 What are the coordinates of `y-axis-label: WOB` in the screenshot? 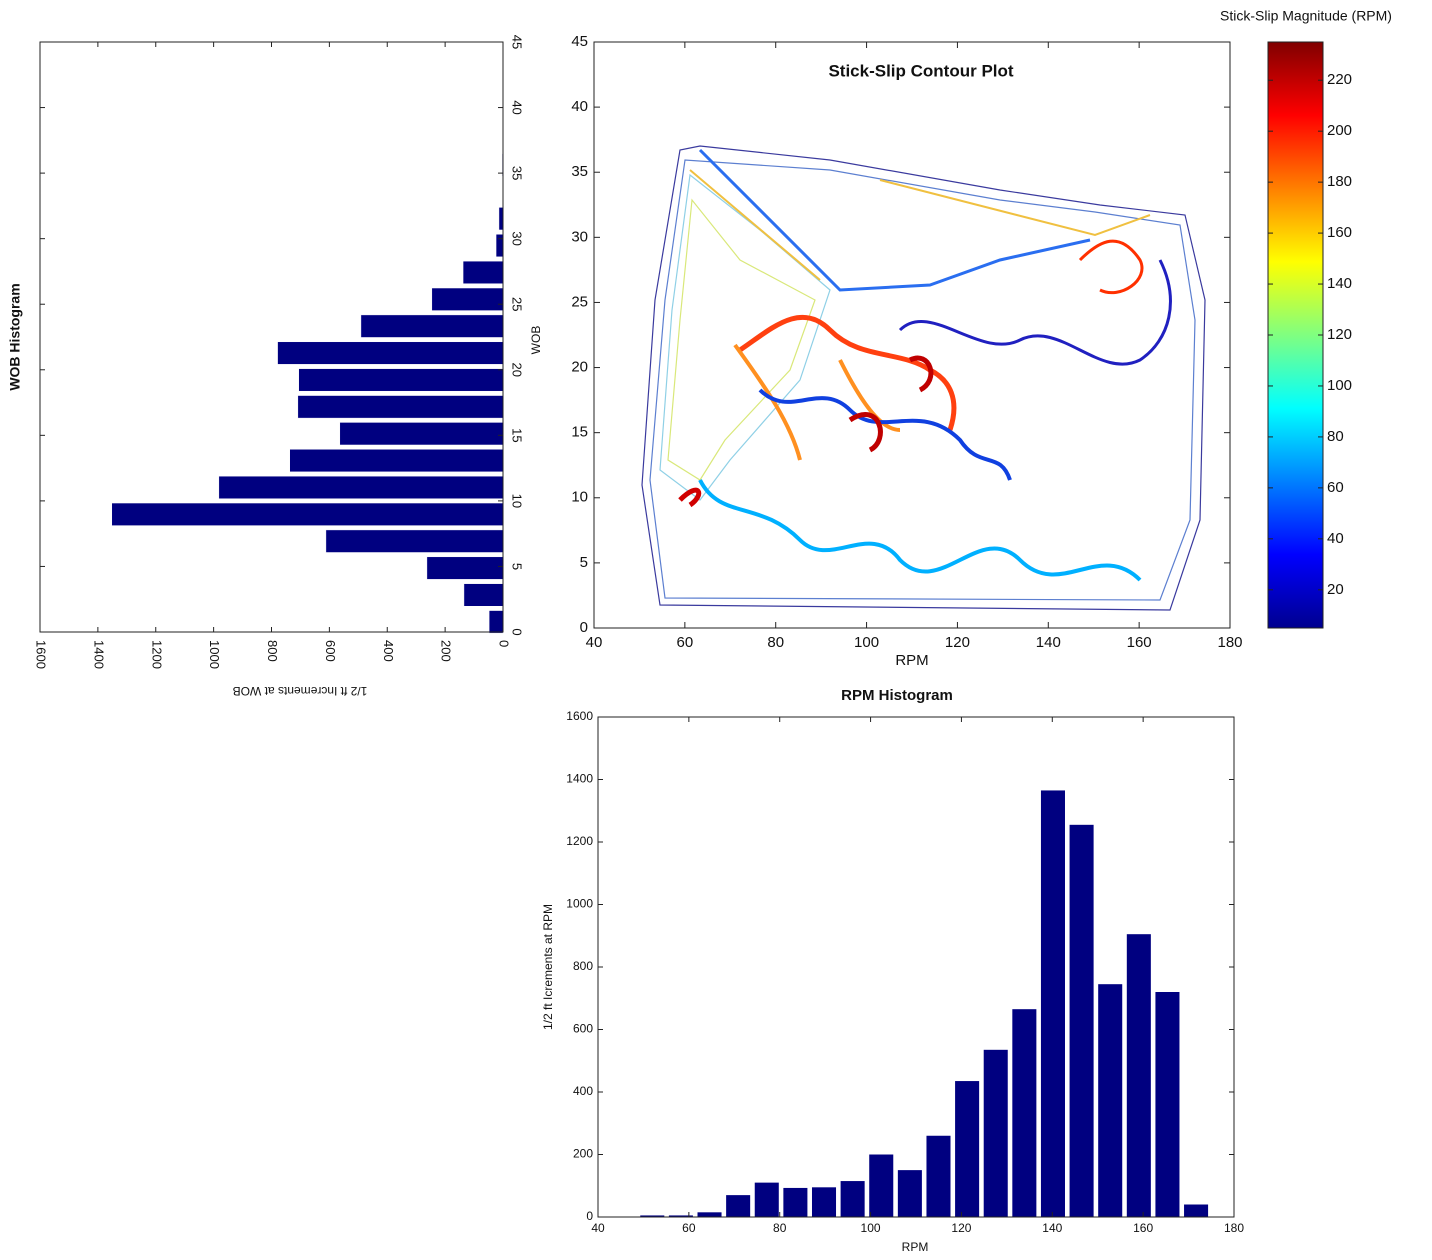 It's located at (536, 340).